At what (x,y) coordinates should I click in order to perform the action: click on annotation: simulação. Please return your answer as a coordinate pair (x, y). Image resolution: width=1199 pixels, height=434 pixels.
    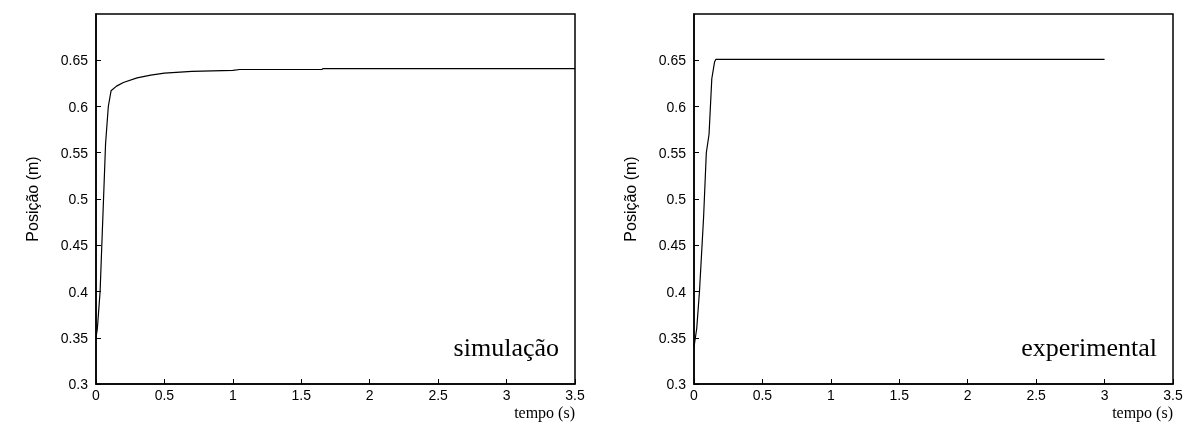
    Looking at the image, I should click on (506, 347).